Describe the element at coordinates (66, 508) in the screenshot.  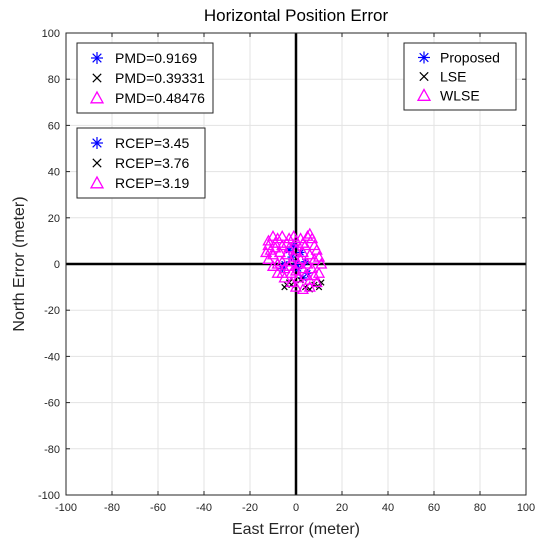
I see `x-tick-label: -100` at that location.